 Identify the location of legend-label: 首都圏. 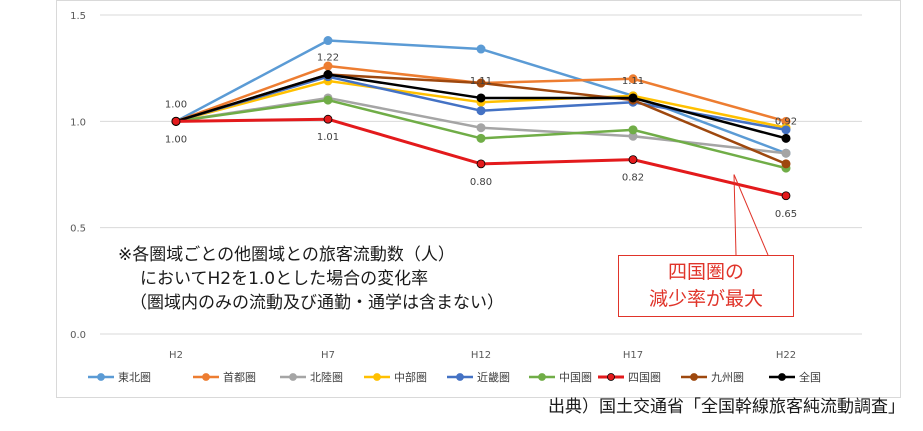
(239, 377).